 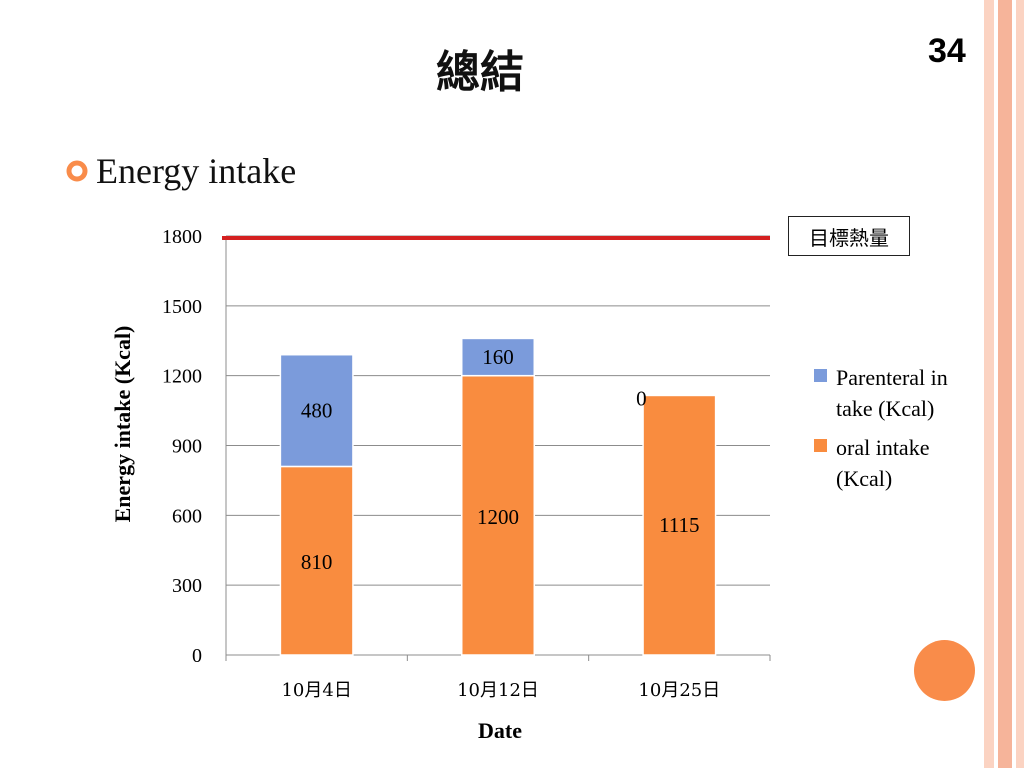 I want to click on data-label-oral: 810, so click(x=317, y=562).